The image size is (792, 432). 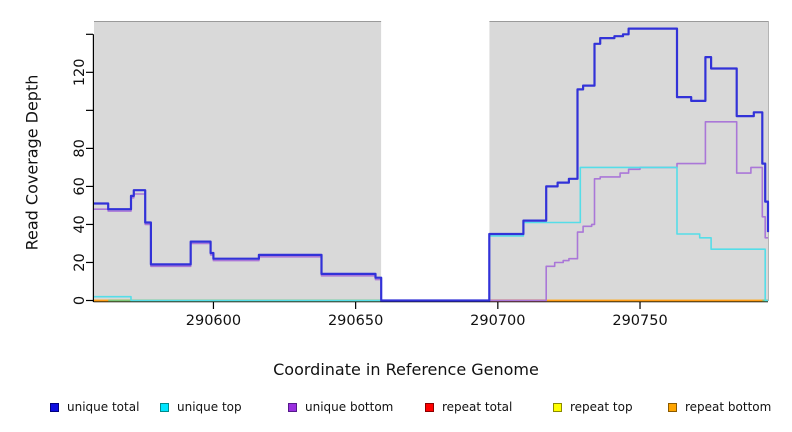 I want to click on y-tick-label: 60, so click(x=80, y=186).